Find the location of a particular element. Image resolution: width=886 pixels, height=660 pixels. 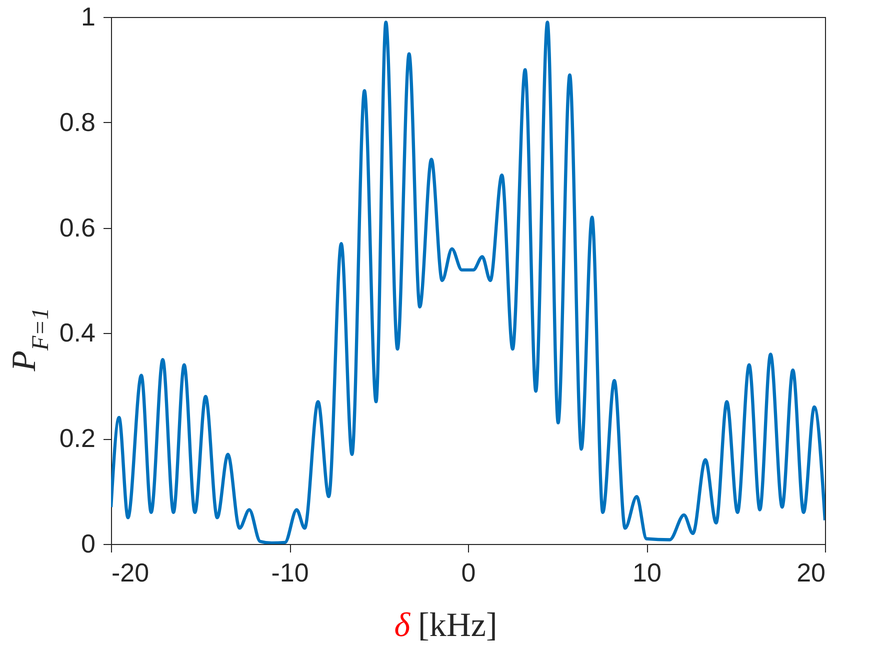

x-tick-label: 10 is located at coordinates (647, 573).